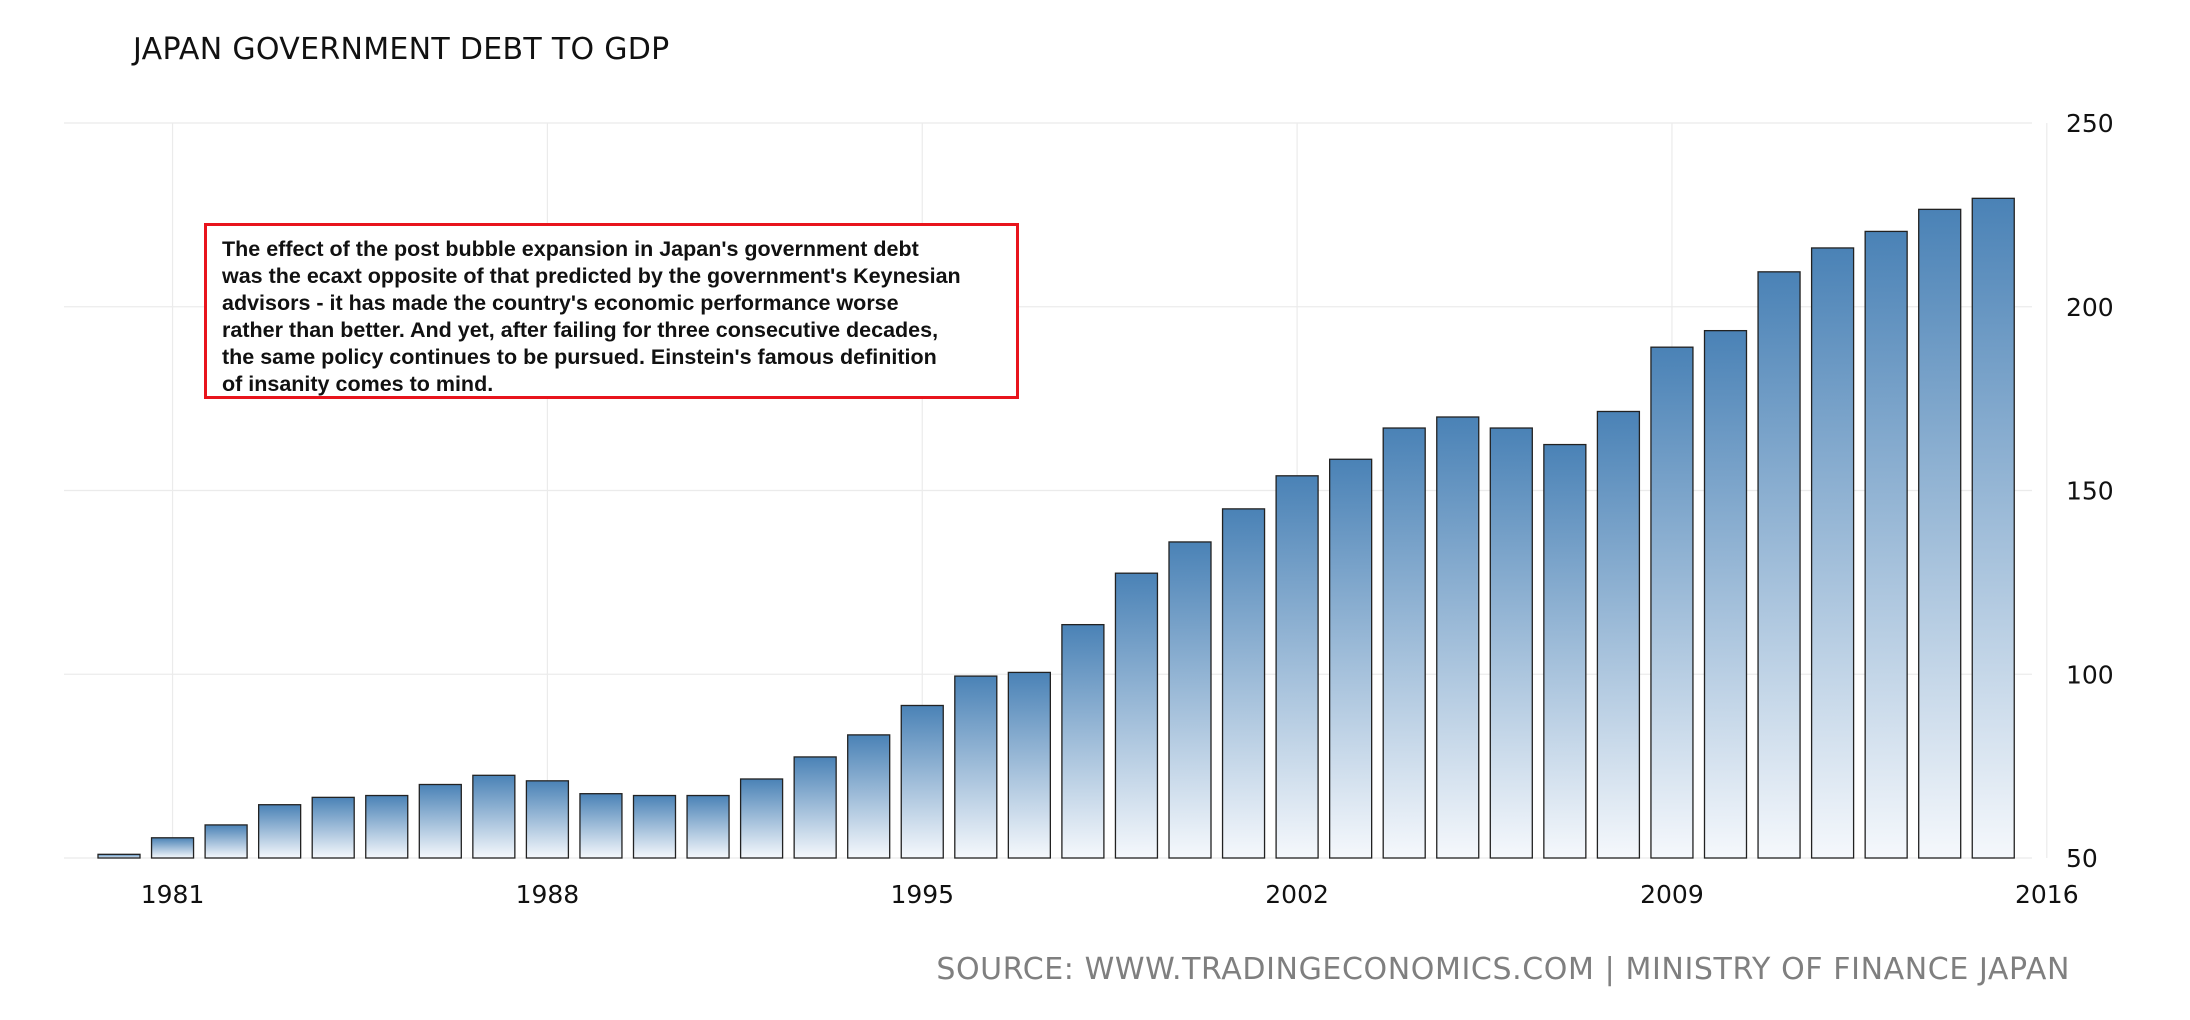 Image resolution: width=2190 pixels, height=1020 pixels. Describe the element at coordinates (1243, 683) in the screenshot. I see `bar-2001` at that location.